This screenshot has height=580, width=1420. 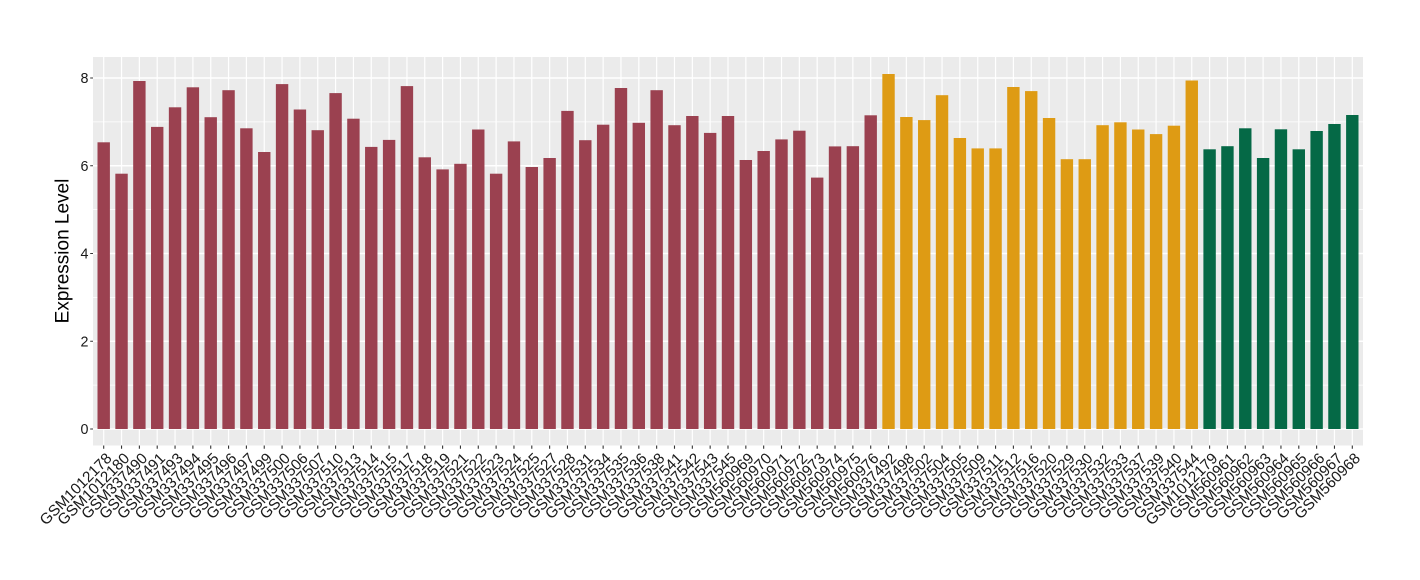 I want to click on svg-text: 4, so click(x=84, y=255).